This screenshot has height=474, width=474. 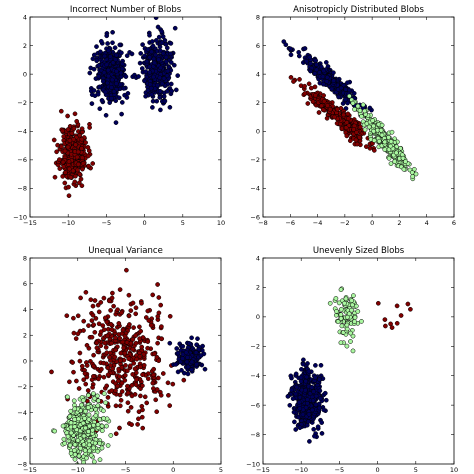 I want to click on y-tick-label: 0, so click(x=25, y=361).